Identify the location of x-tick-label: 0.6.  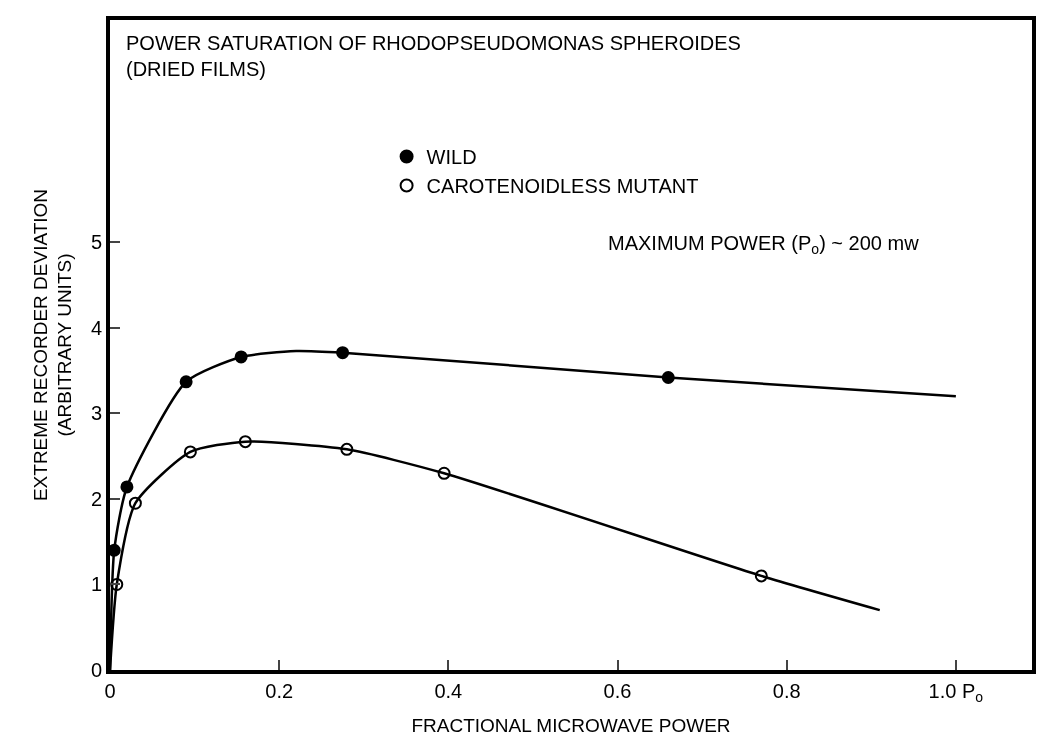
(617, 691).